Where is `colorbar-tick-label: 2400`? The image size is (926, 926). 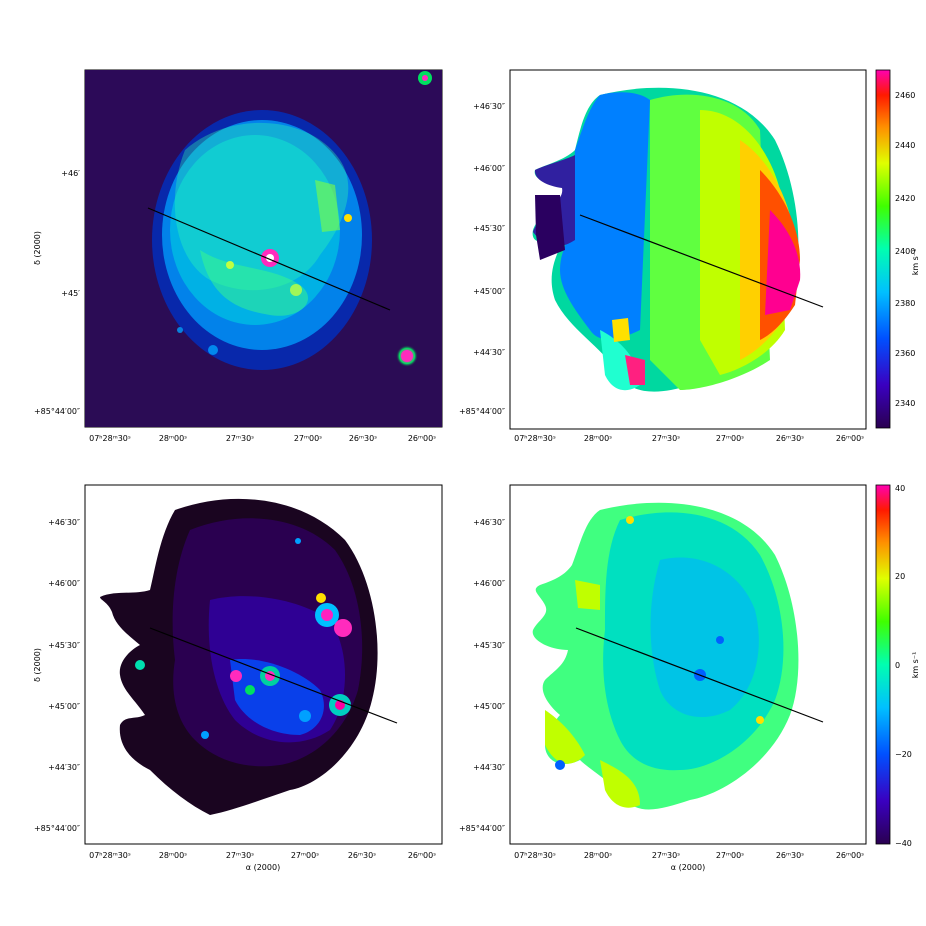 colorbar-tick-label: 2400 is located at coordinates (905, 251).